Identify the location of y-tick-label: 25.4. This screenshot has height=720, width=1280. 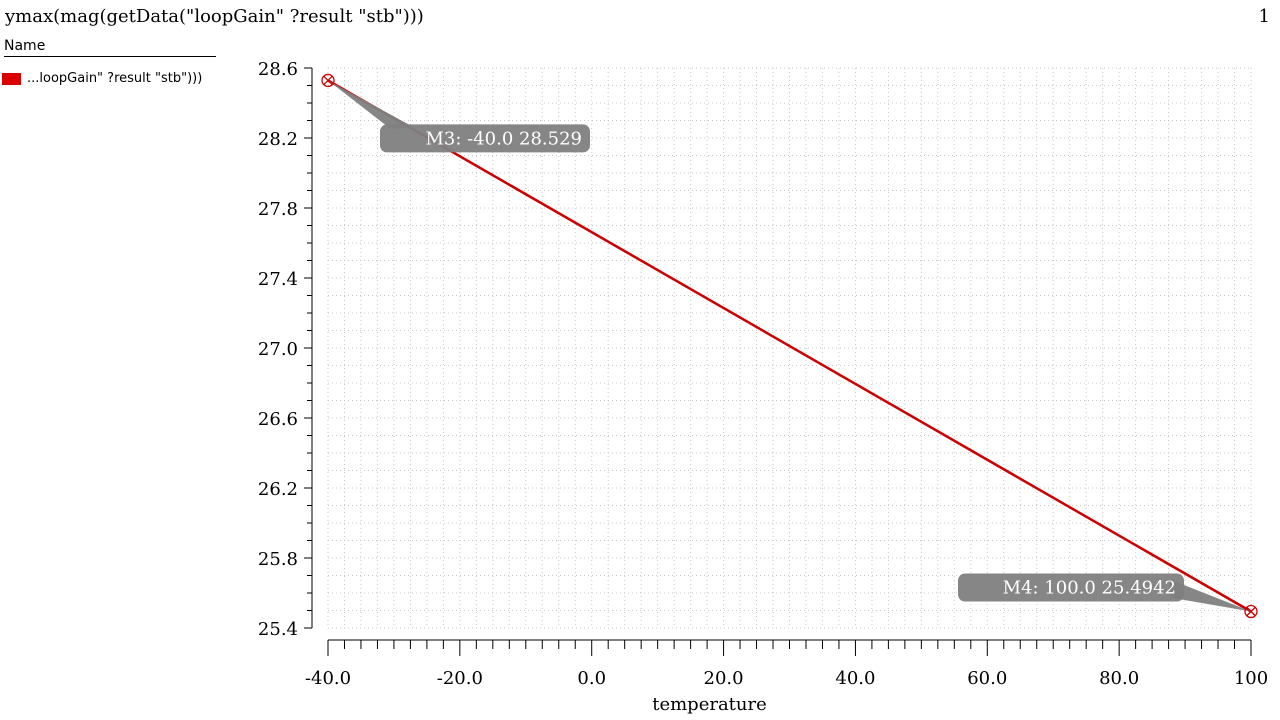
(278, 629).